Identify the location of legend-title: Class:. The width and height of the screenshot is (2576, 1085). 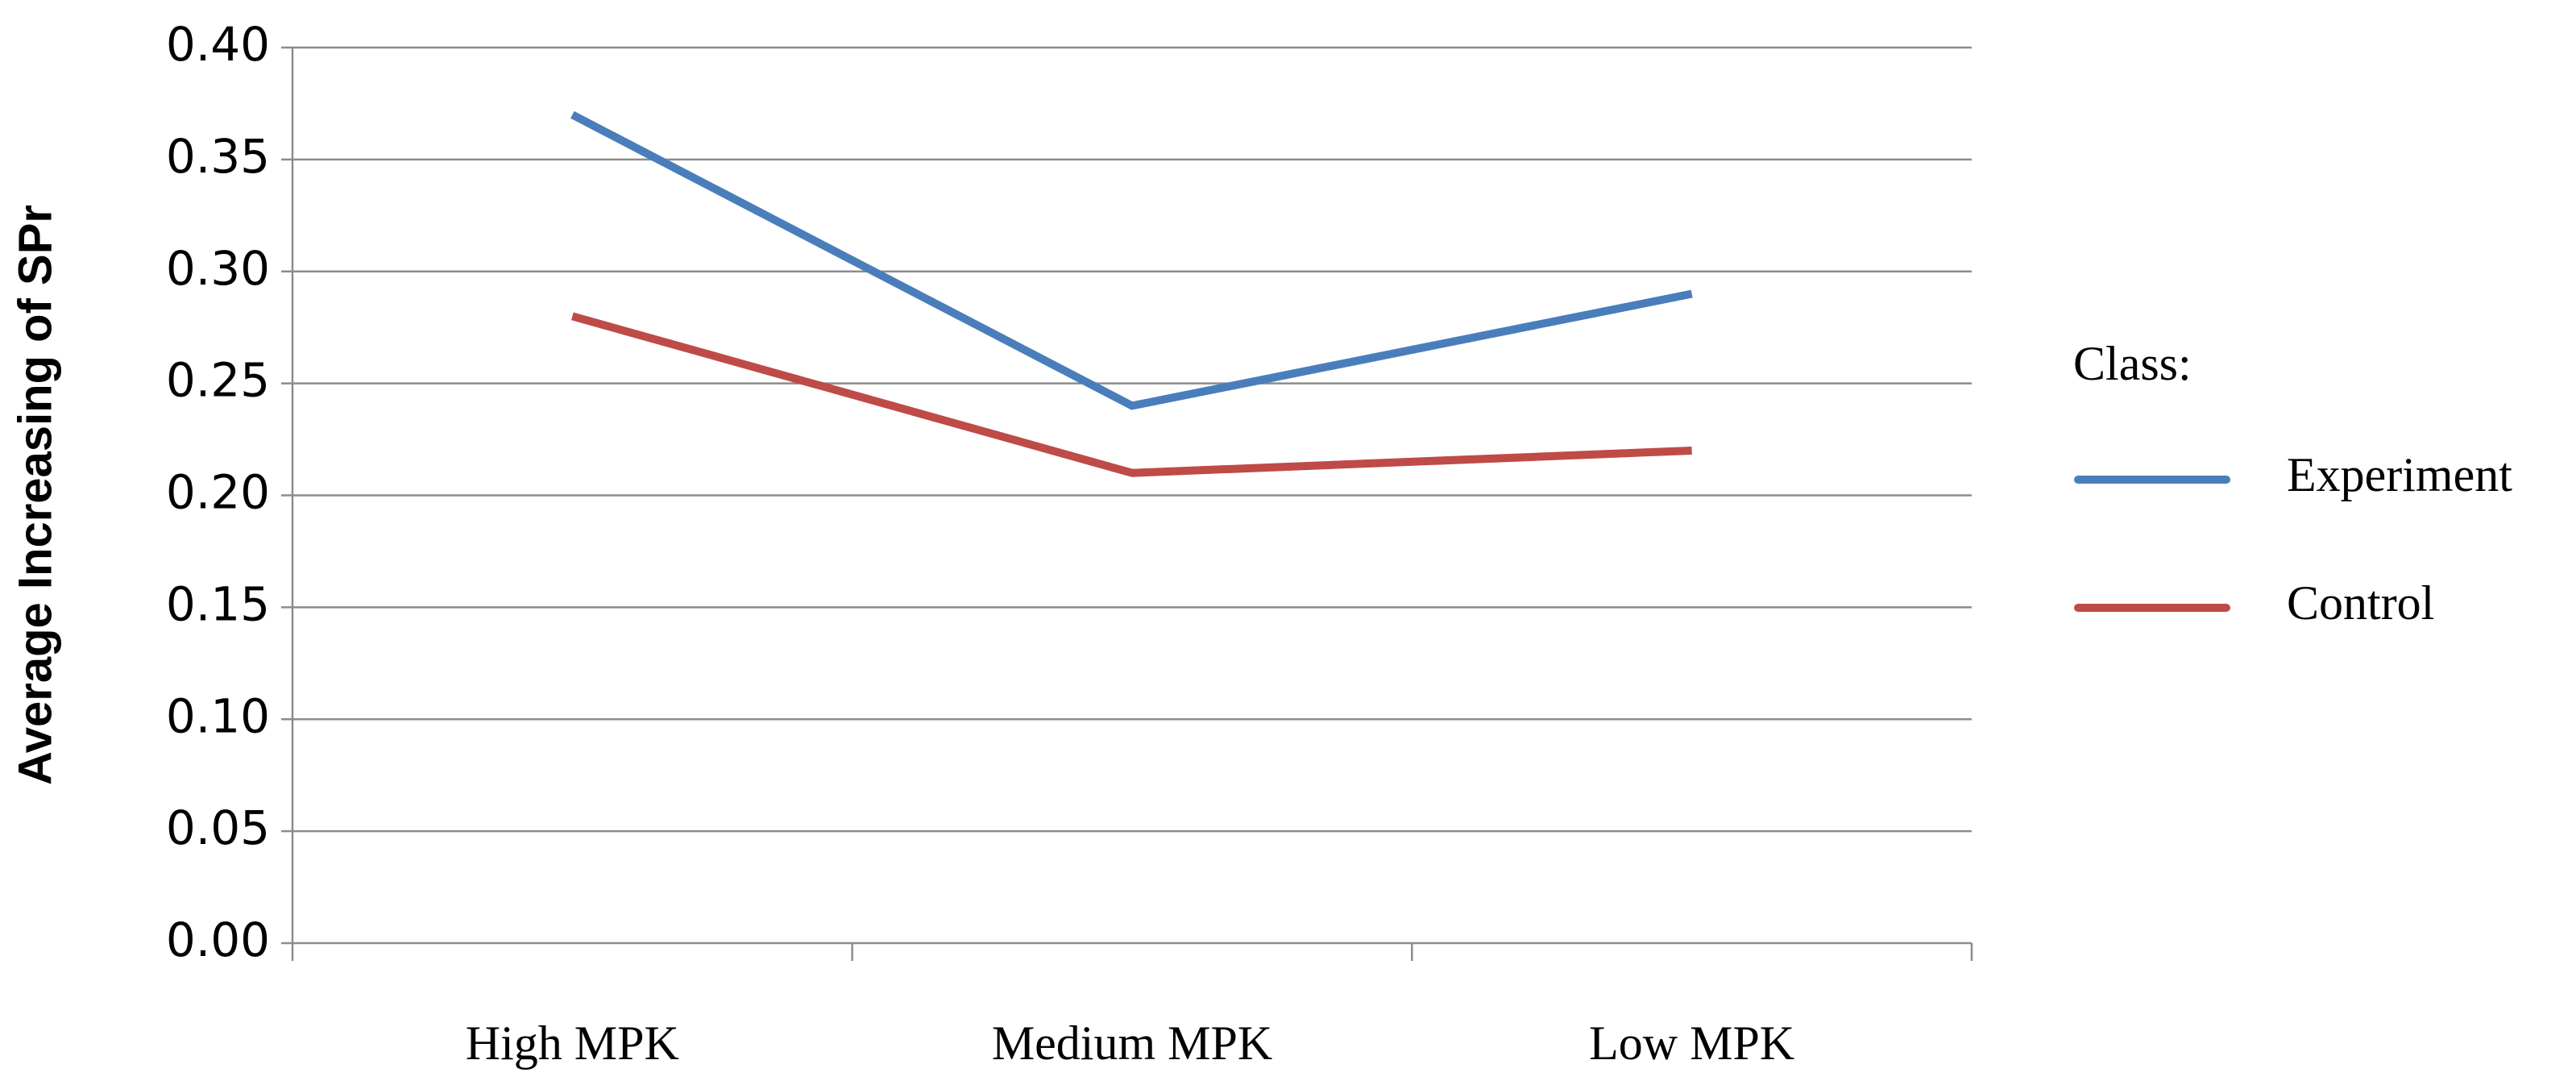
(2132, 363).